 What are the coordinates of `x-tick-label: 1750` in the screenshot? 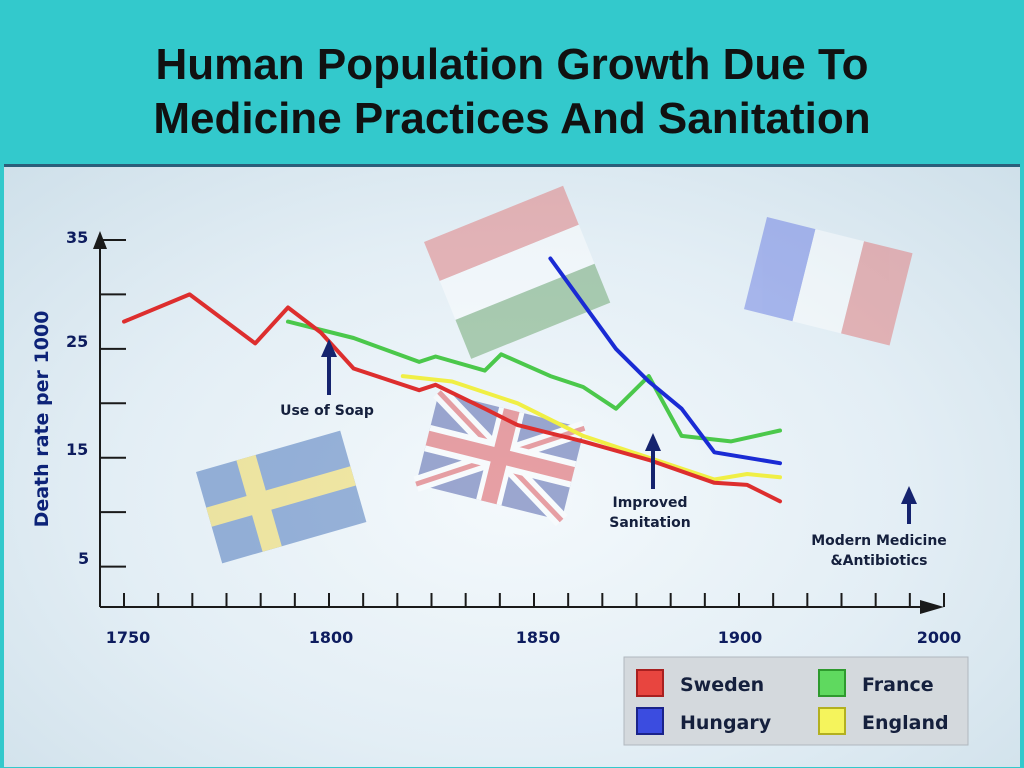 It's located at (128, 637).